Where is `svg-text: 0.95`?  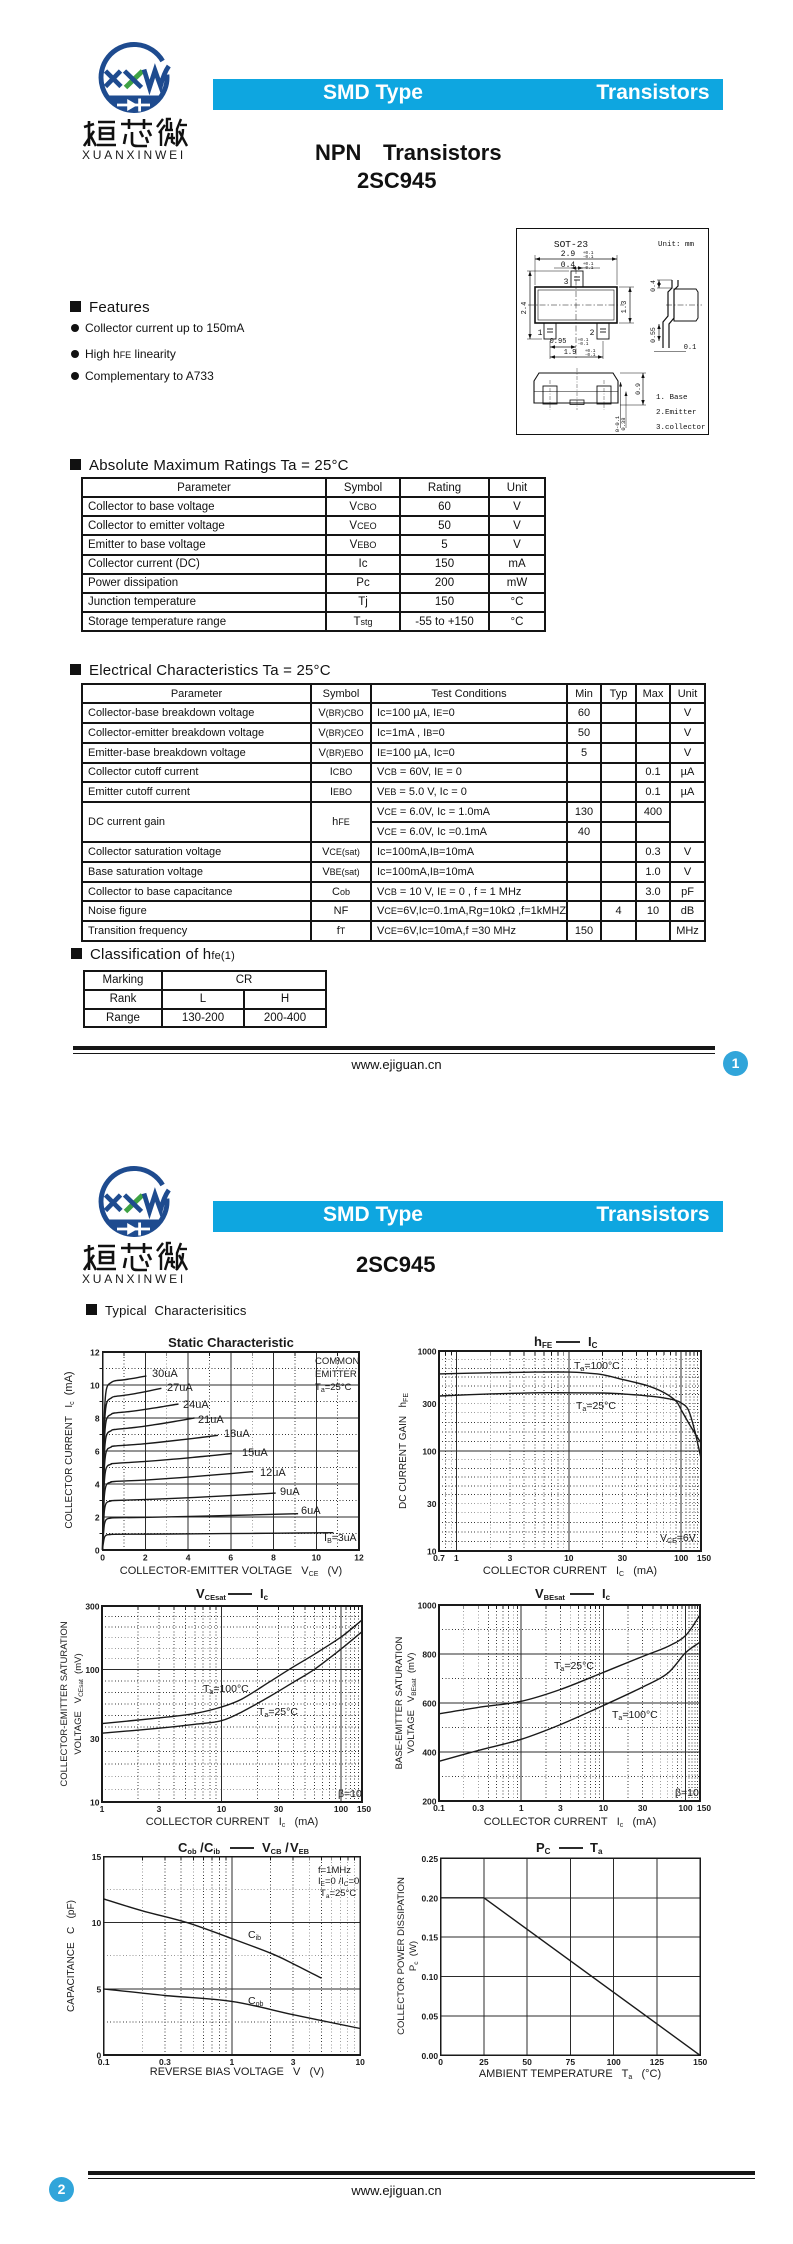 svg-text: 0.95 is located at coordinates (558, 342).